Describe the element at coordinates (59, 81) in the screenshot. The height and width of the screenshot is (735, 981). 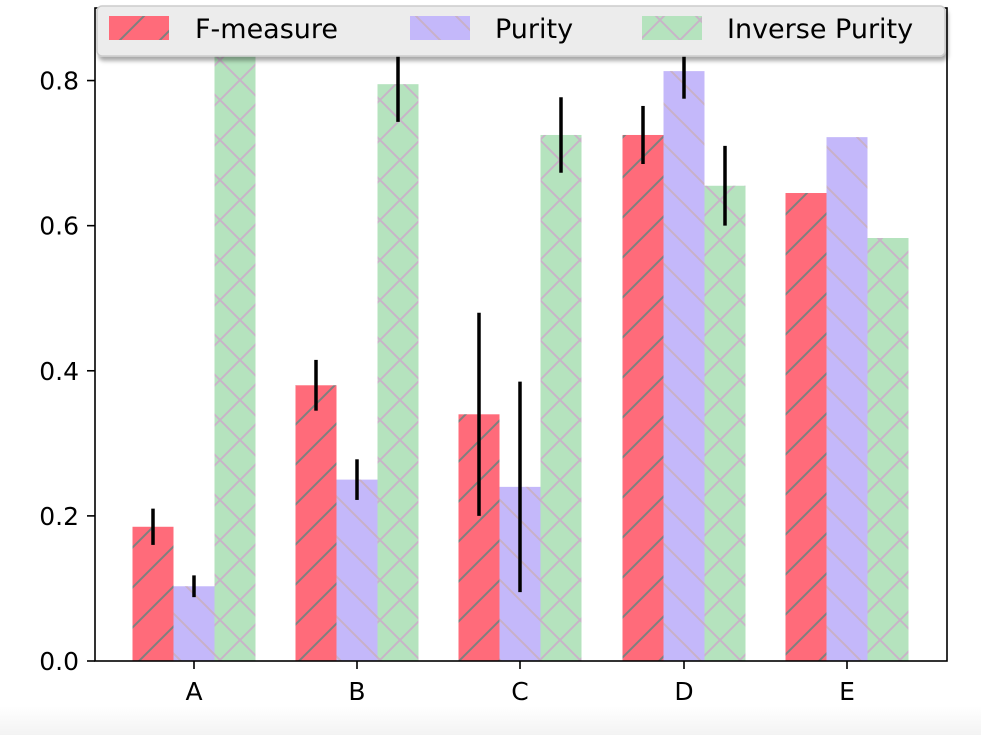
I see `y-tick-label: 0.8` at that location.